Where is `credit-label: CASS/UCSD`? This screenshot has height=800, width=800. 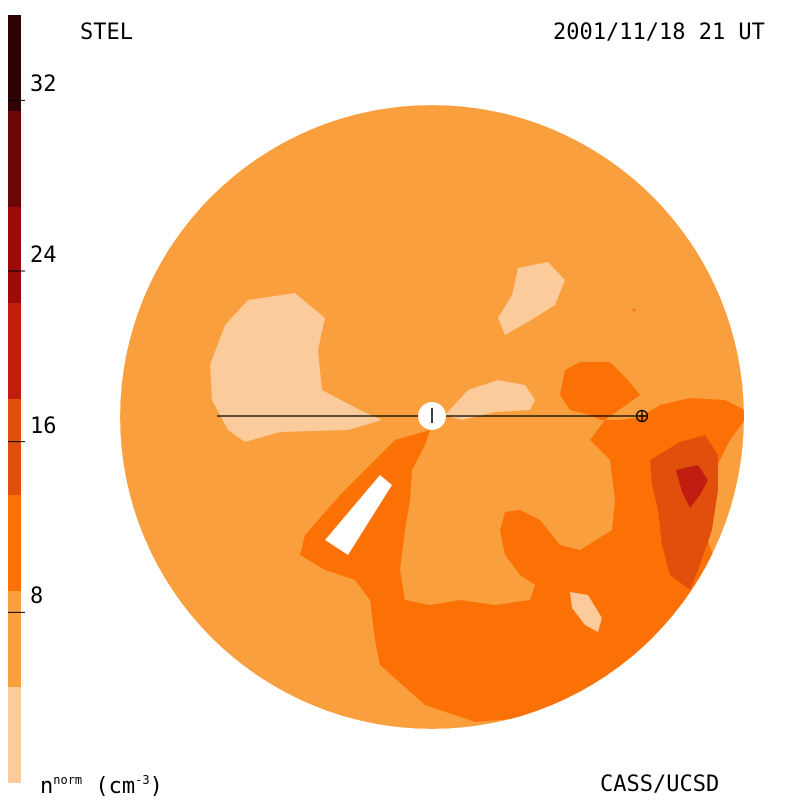 credit-label: CASS/UCSD is located at coordinates (660, 784).